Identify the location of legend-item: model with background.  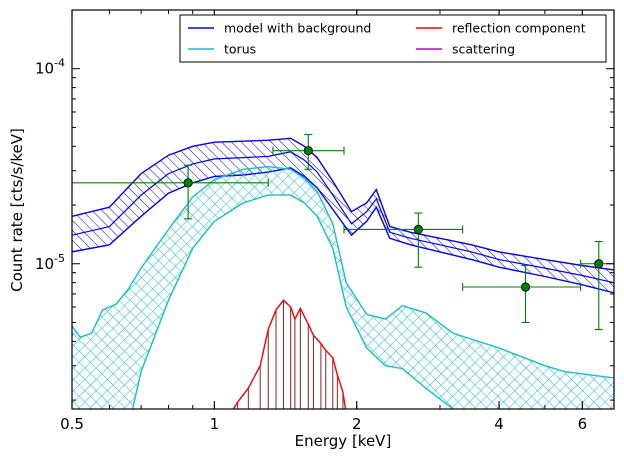
(279, 28).